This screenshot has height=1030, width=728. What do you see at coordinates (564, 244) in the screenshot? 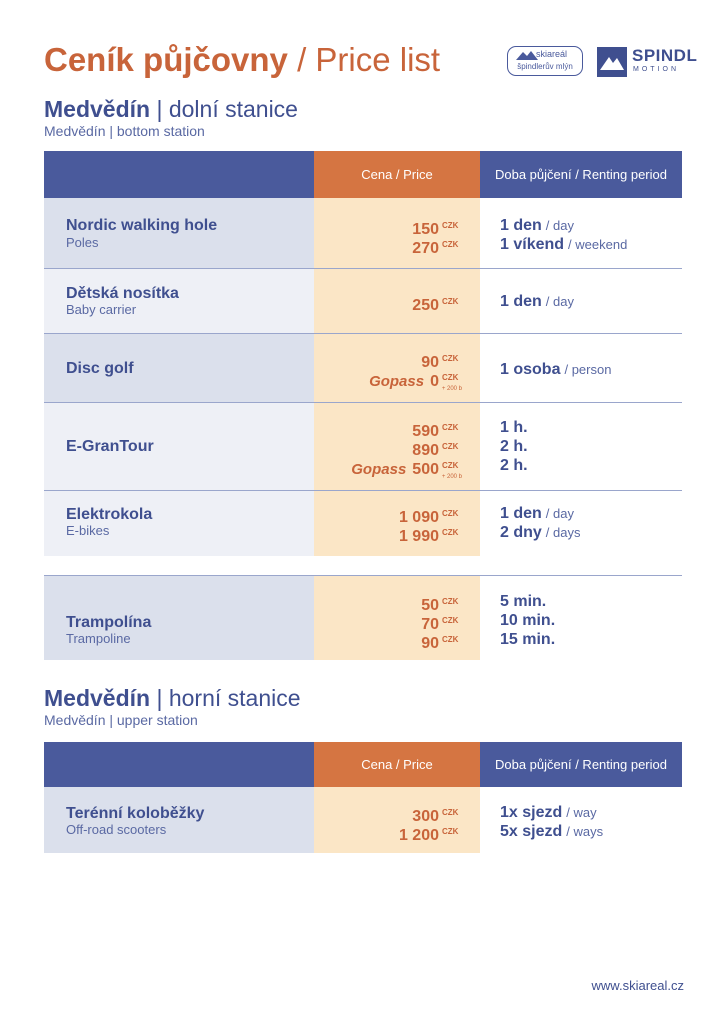
I see `period: 1 víkend / weekend` at bounding box center [564, 244].